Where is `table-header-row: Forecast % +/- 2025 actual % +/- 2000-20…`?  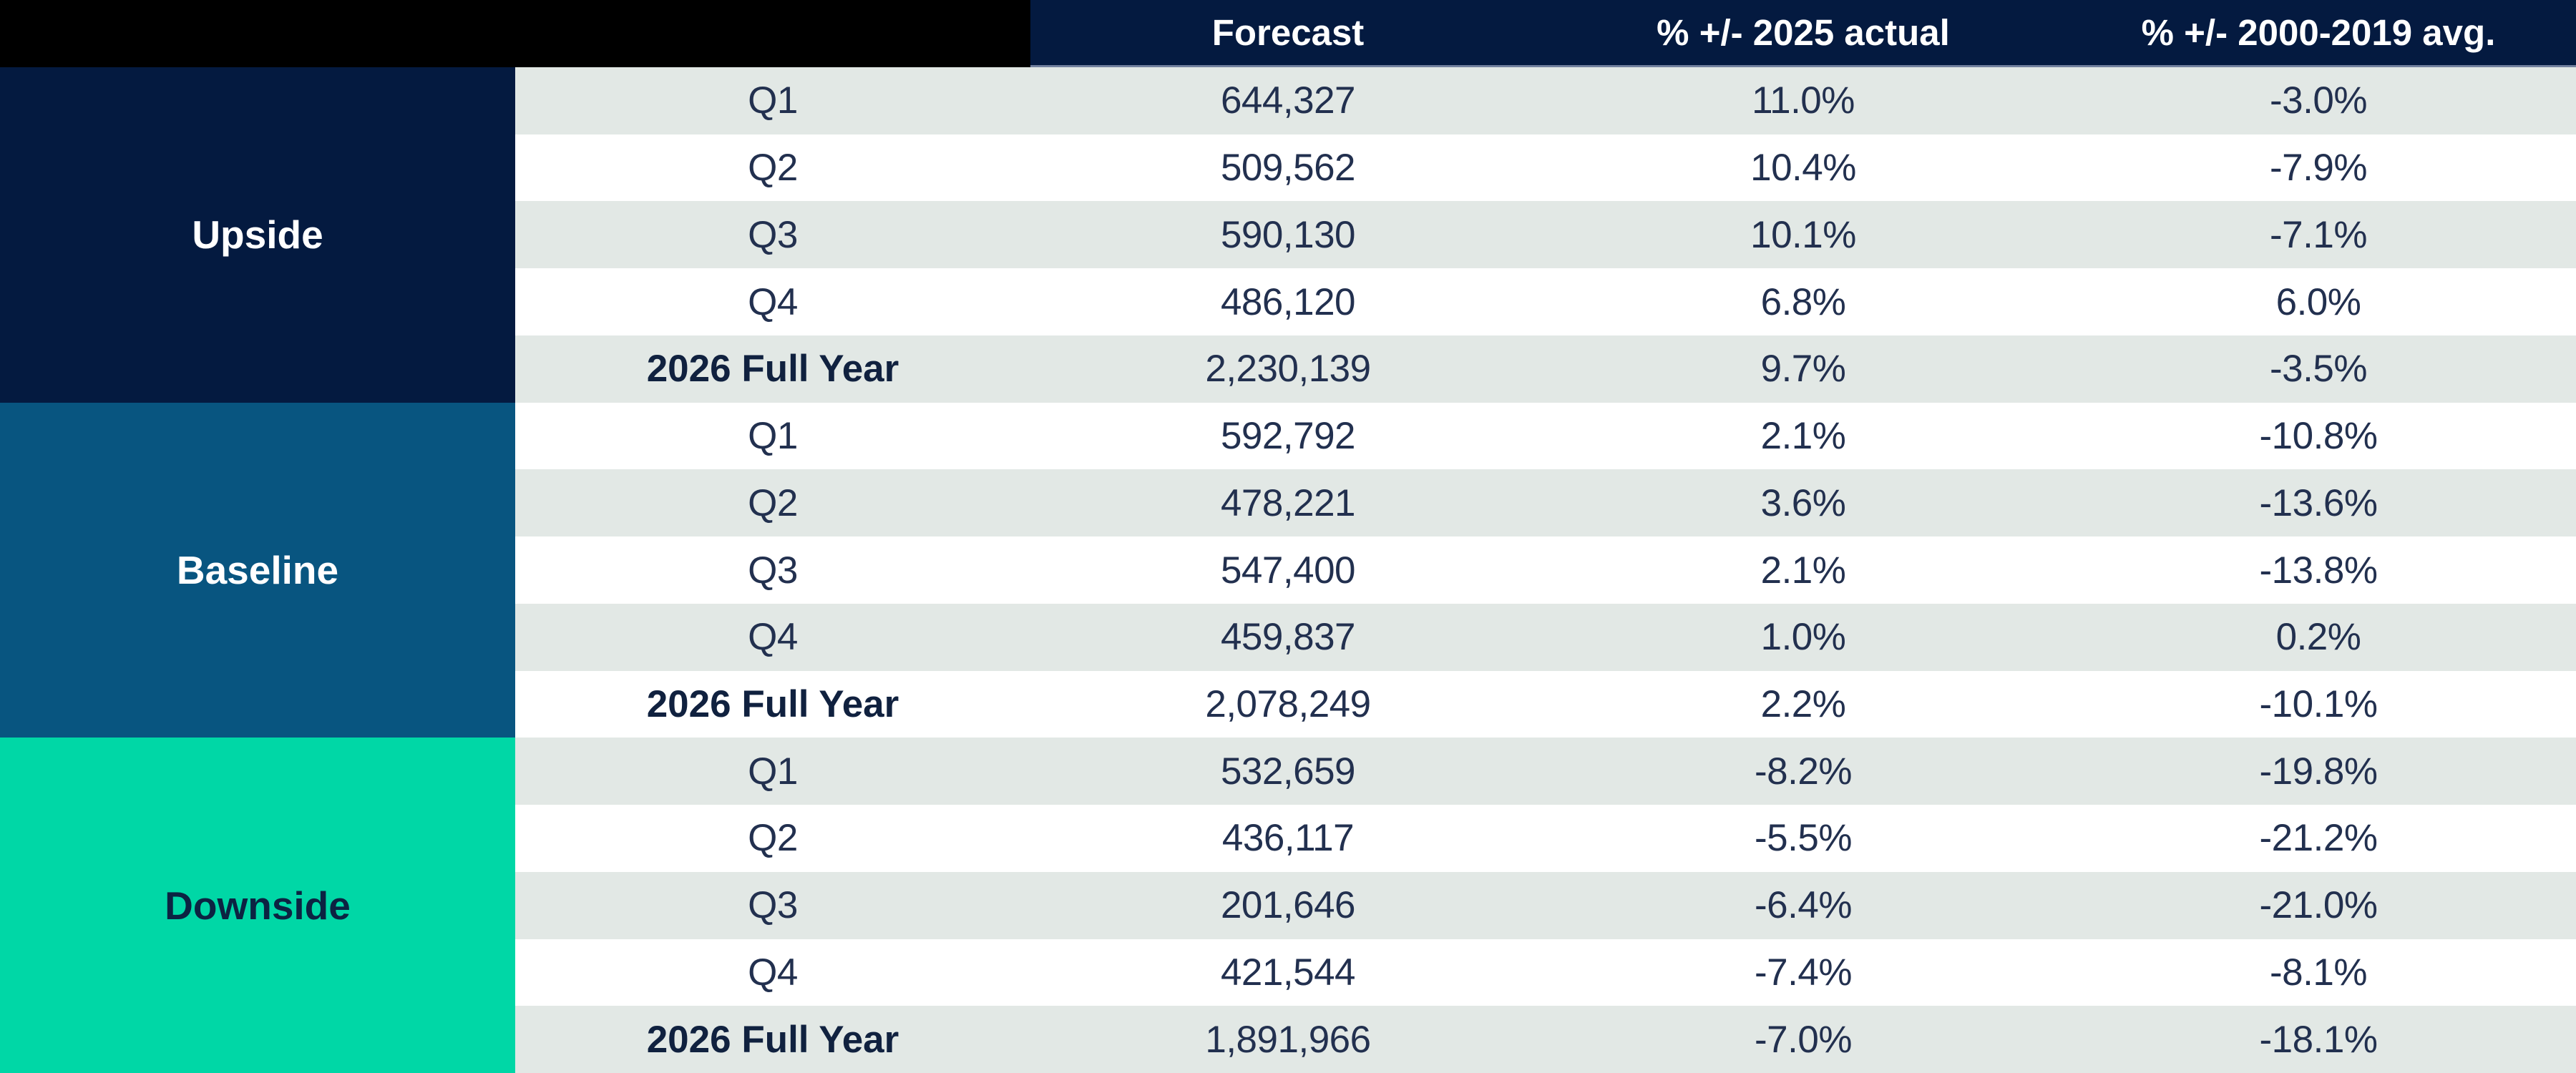
table-header-row: Forecast % +/- 2025 actual % +/- 2000-20… is located at coordinates (1288, 33).